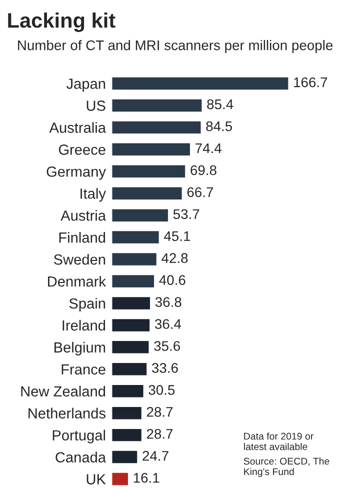 The width and height of the screenshot is (338, 500). Describe the element at coordinates (287, 468) in the screenshot. I see `annotation: Source: OECD, The King's Fund` at that location.